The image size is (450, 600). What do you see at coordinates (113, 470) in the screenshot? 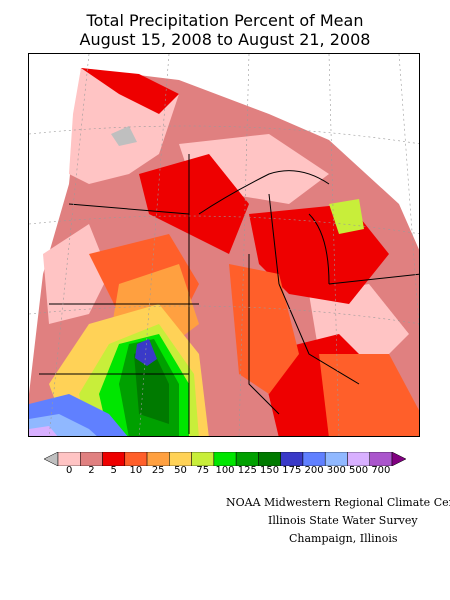
I see `legend-label: 5` at bounding box center [113, 470].